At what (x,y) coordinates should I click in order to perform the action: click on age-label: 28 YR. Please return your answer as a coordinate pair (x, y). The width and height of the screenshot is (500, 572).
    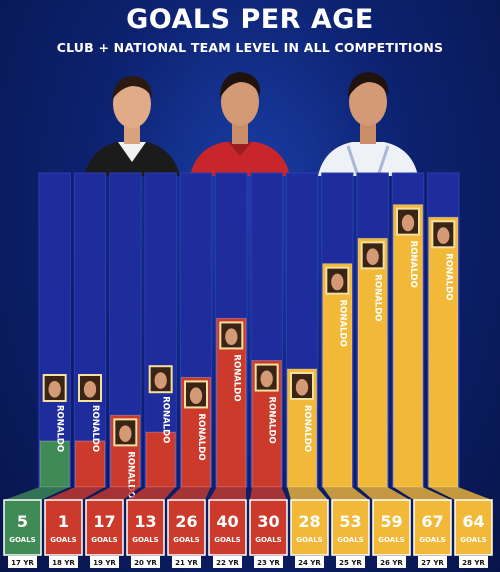
    Looking at the image, I should click on (473, 563).